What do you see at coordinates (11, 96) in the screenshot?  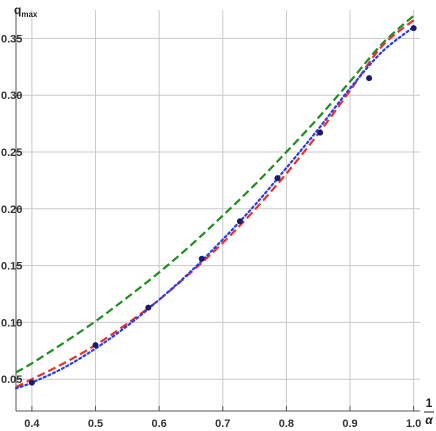 I see `y-tick-label-5: 0.30` at bounding box center [11, 96].